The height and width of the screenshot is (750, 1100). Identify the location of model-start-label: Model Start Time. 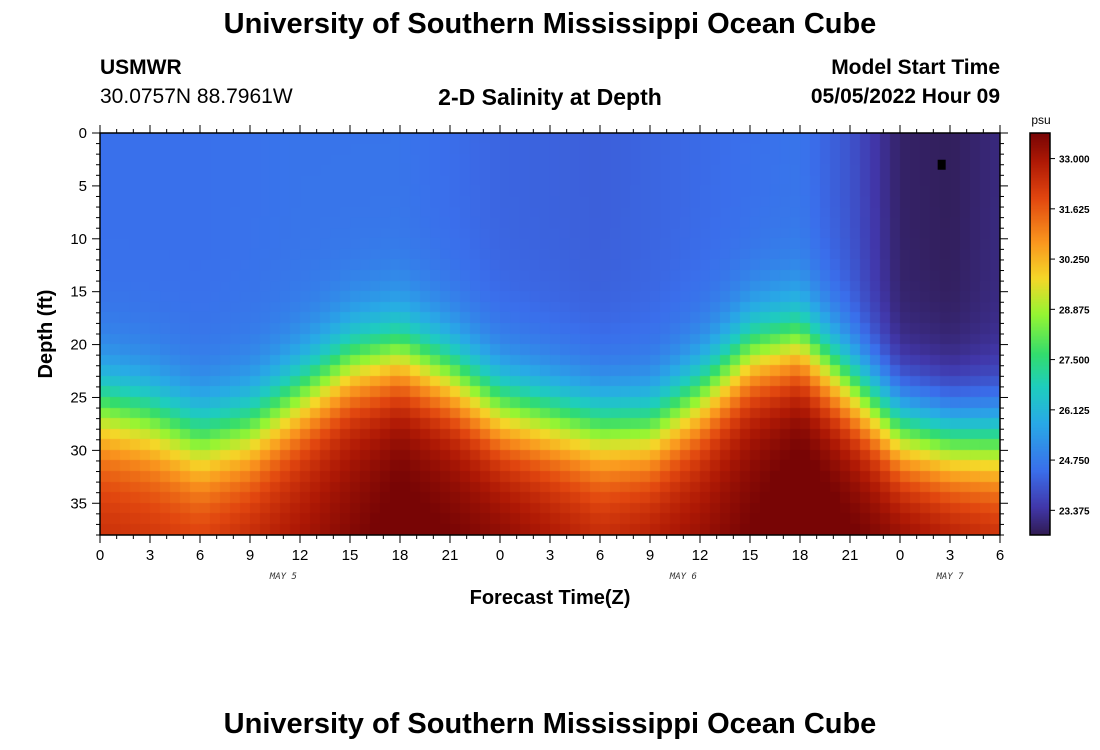
(915, 67).